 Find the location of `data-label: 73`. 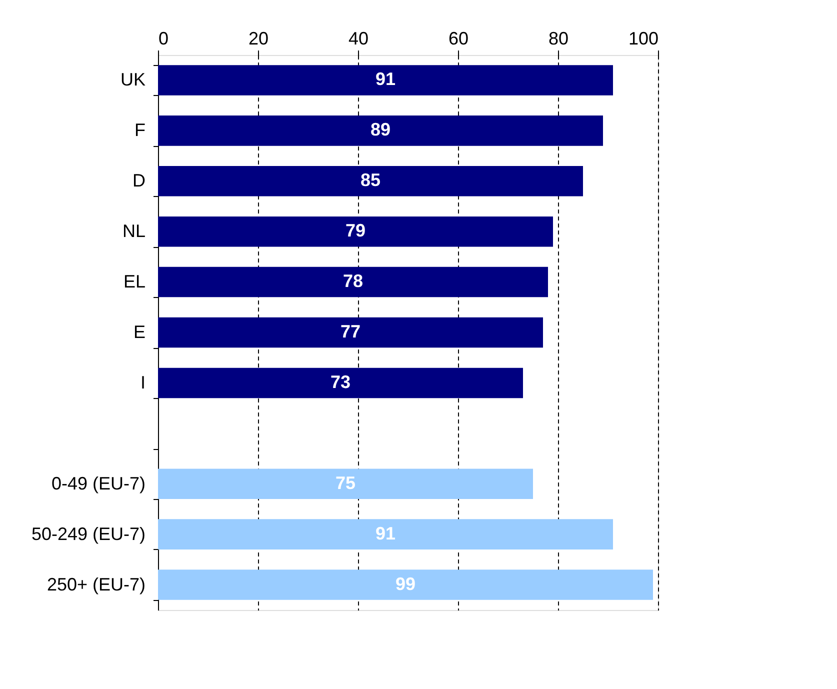

data-label: 73 is located at coordinates (340, 382).